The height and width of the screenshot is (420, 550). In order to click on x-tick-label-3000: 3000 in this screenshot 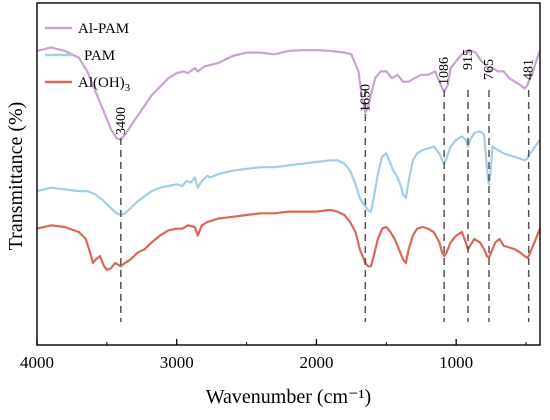, I will do `click(177, 362)`.